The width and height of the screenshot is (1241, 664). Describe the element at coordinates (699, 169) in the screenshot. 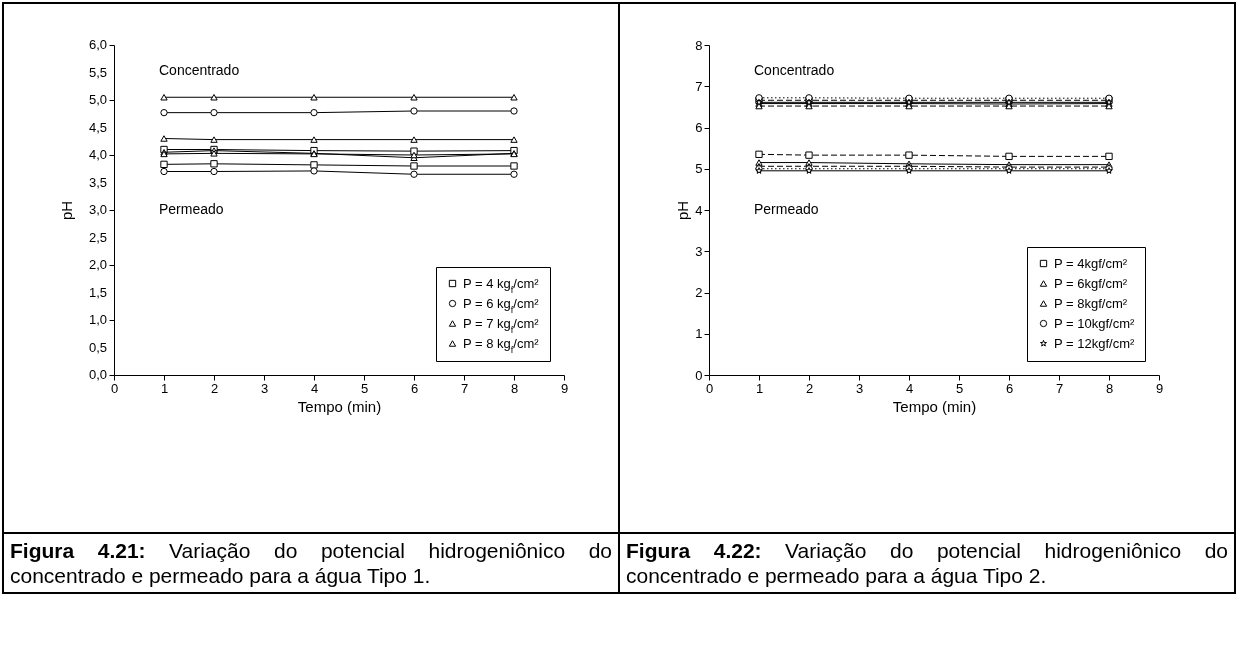

I see `y-tick-label: 5` at that location.